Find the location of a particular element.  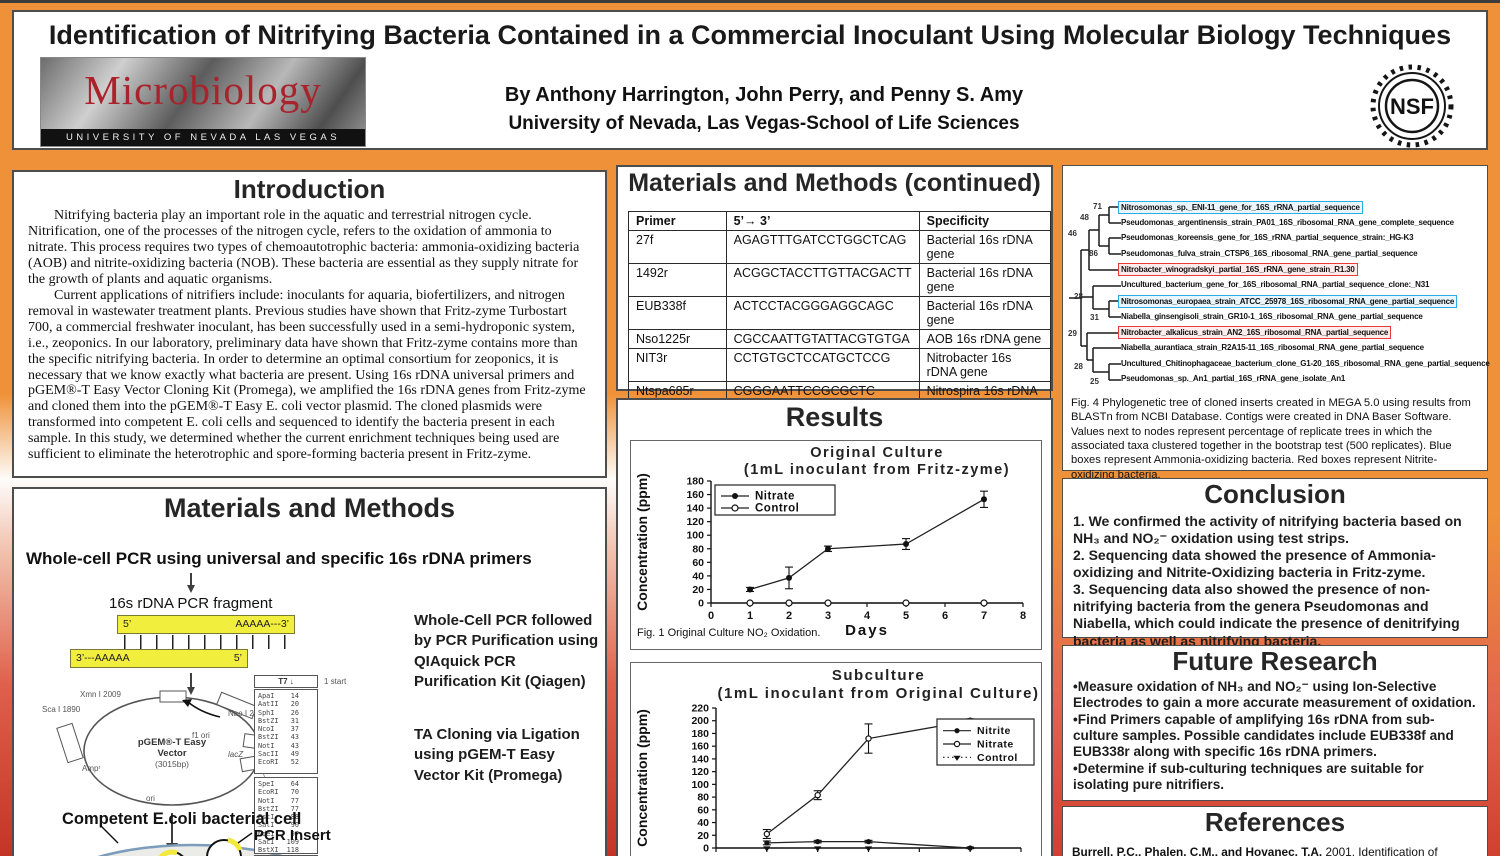

results-heading: Results is located at coordinates (834, 417).